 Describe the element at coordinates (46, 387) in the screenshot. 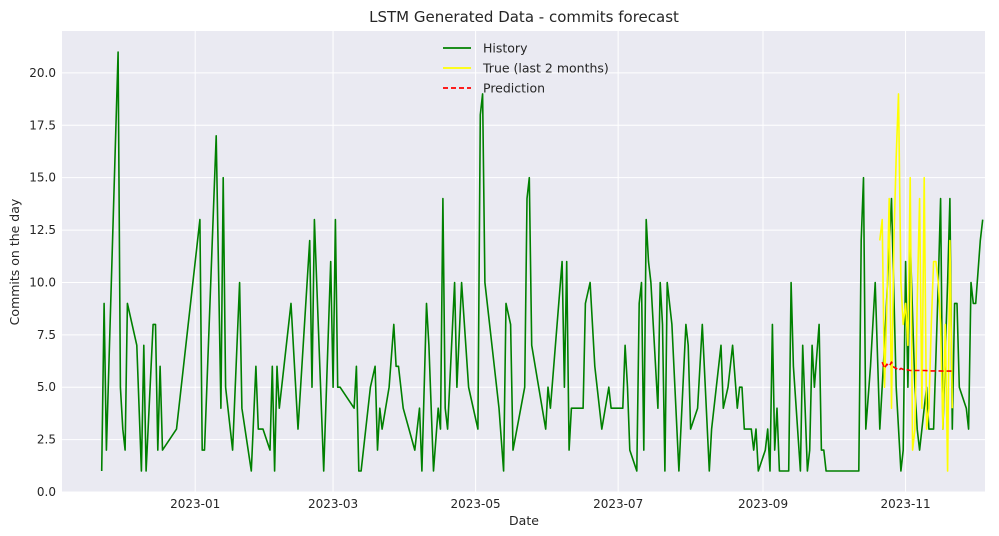

I see `y-tick-label: 5.0` at that location.